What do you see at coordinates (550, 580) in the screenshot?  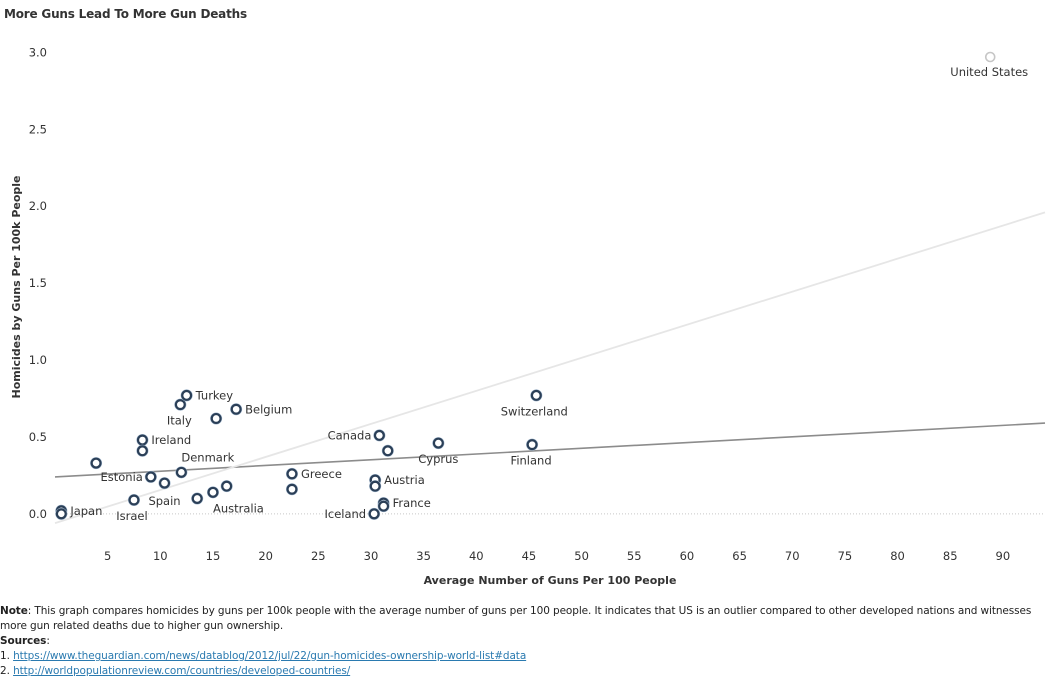 I see `x-axis-title: Average Number of Guns Per 100 People` at bounding box center [550, 580].